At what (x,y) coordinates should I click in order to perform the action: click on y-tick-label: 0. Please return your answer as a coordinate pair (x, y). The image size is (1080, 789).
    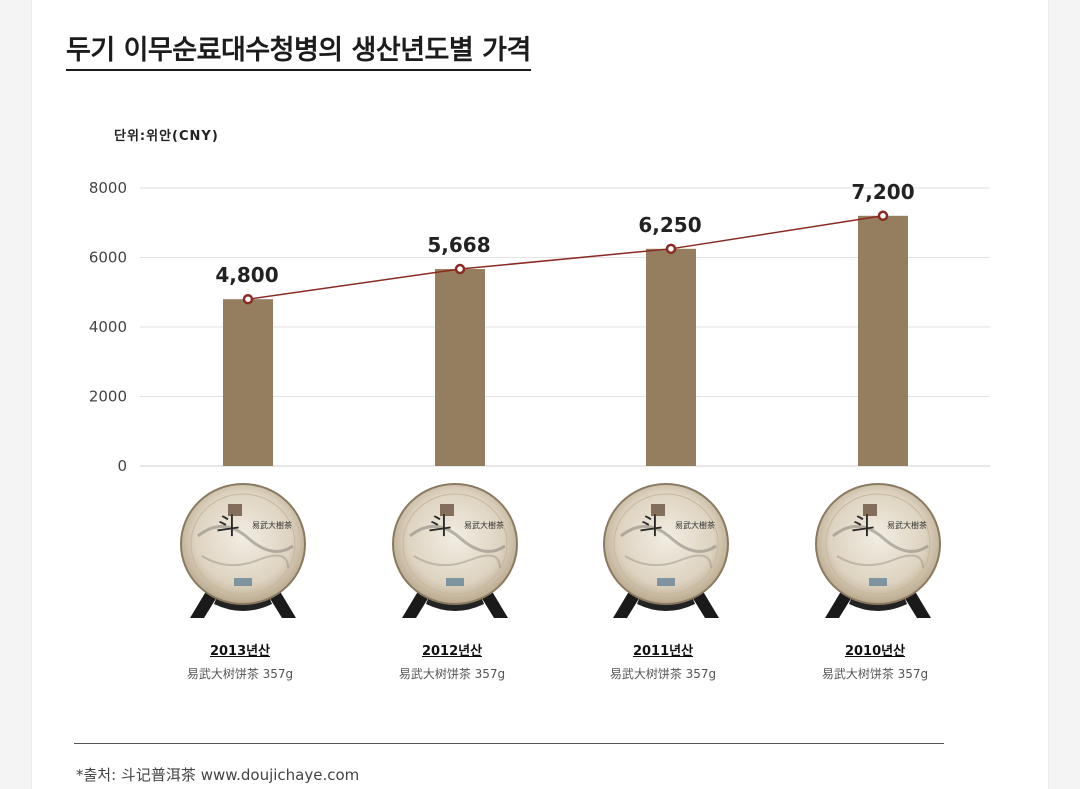
    Looking at the image, I should click on (122, 466).